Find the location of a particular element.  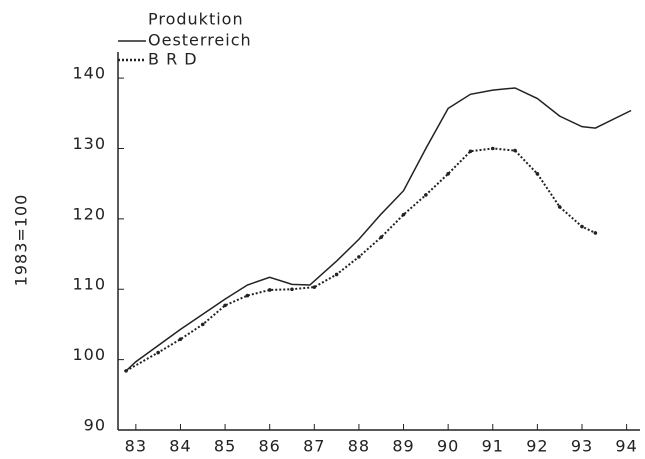

x-tick-label: 87 is located at coordinates (314, 446).